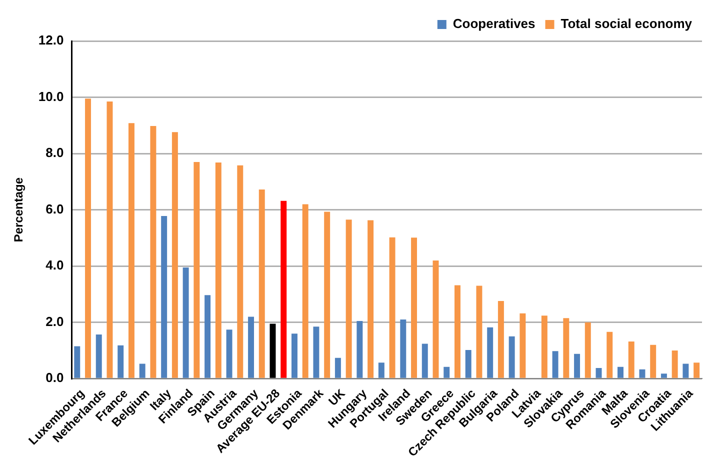  What do you see at coordinates (626, 24) in the screenshot?
I see `legend-label: Total social economy` at bounding box center [626, 24].